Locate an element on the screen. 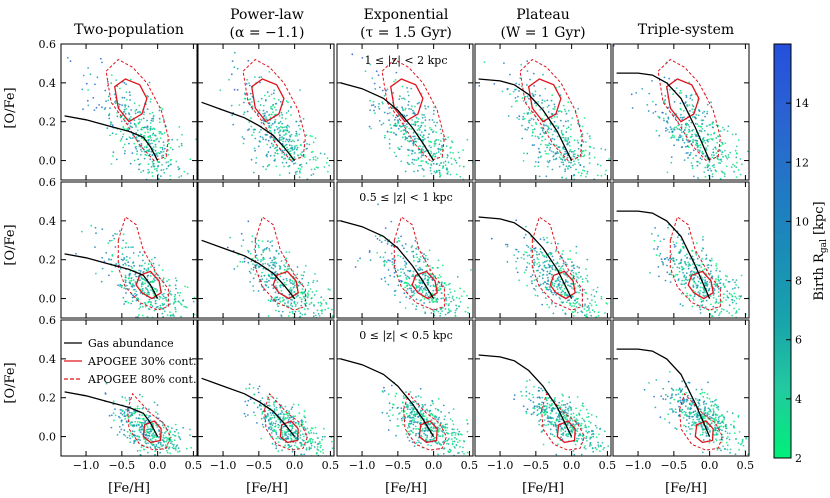  y-tick-label: 0.2 is located at coordinates (48, 122).